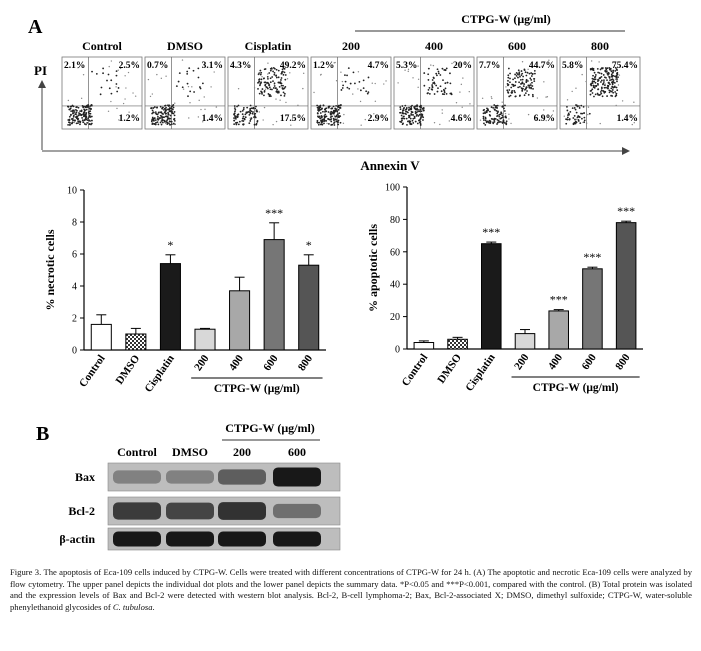 This screenshot has height=651, width=701. Describe the element at coordinates (268, 46) in the screenshot. I see `flow-panel-label: Cisplatin` at that location.